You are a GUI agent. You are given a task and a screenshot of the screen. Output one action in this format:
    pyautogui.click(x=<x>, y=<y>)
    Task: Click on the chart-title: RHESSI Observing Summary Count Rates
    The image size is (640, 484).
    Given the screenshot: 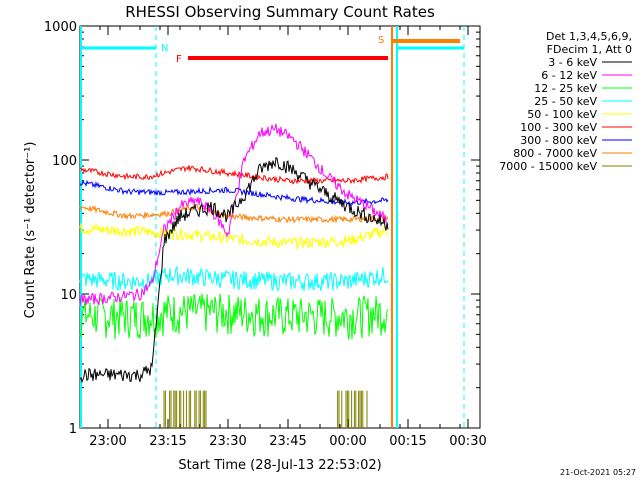 What is the action you would take?
    pyautogui.click(x=280, y=12)
    